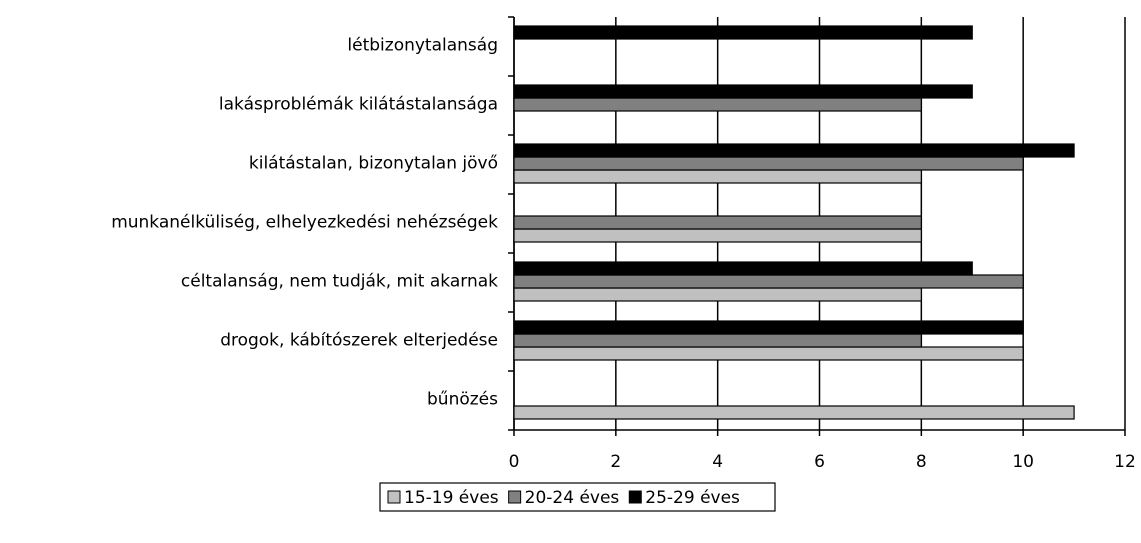 The width and height of the screenshot is (1141, 543). What do you see at coordinates (572, 498) in the screenshot?
I see `legend-label: 20-24 éves` at bounding box center [572, 498].